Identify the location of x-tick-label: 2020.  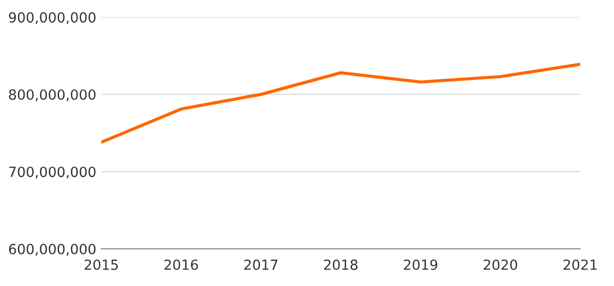
(501, 264).